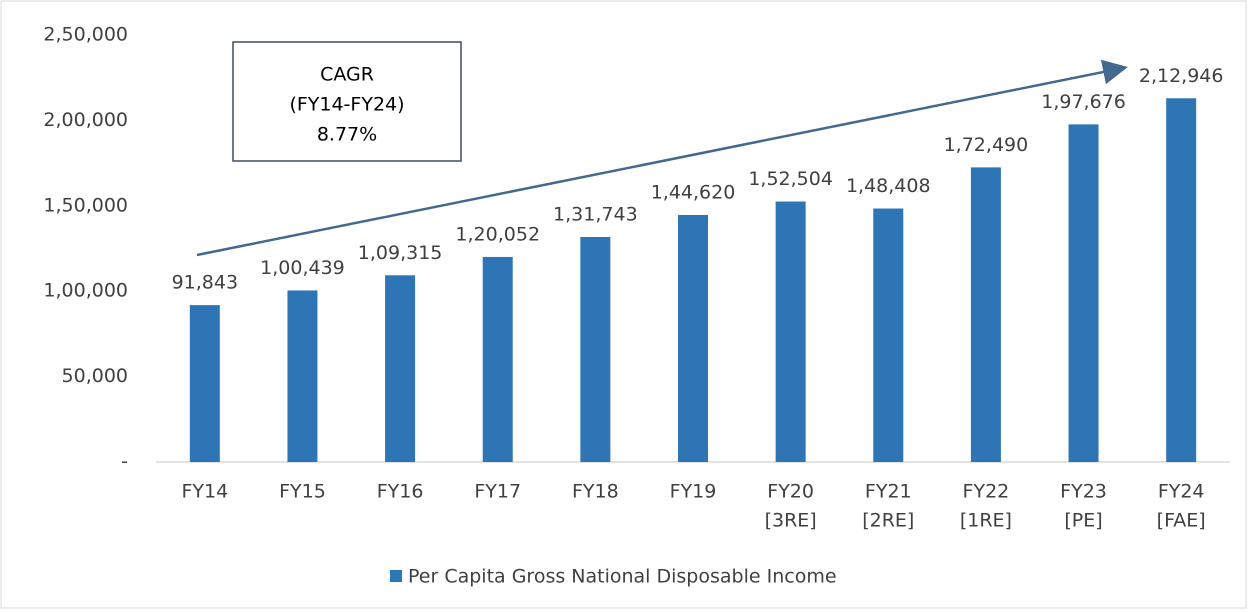  What do you see at coordinates (400, 253) in the screenshot?
I see `value-label: 1,09,315` at bounding box center [400, 253].